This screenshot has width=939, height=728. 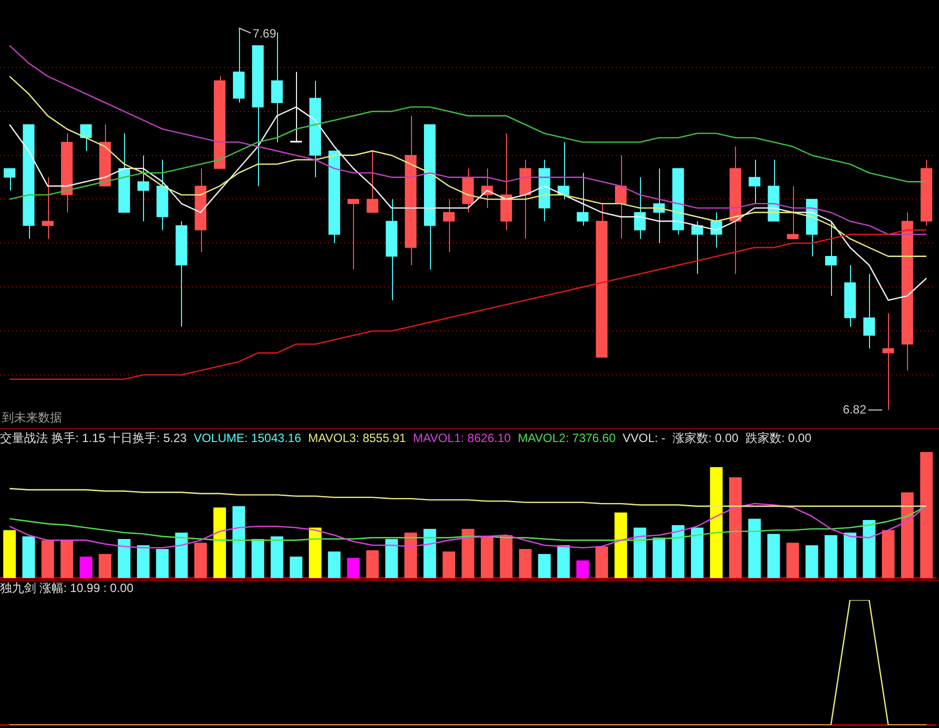 I want to click on text: 跌家数: 0.00, so click(x=778, y=438).